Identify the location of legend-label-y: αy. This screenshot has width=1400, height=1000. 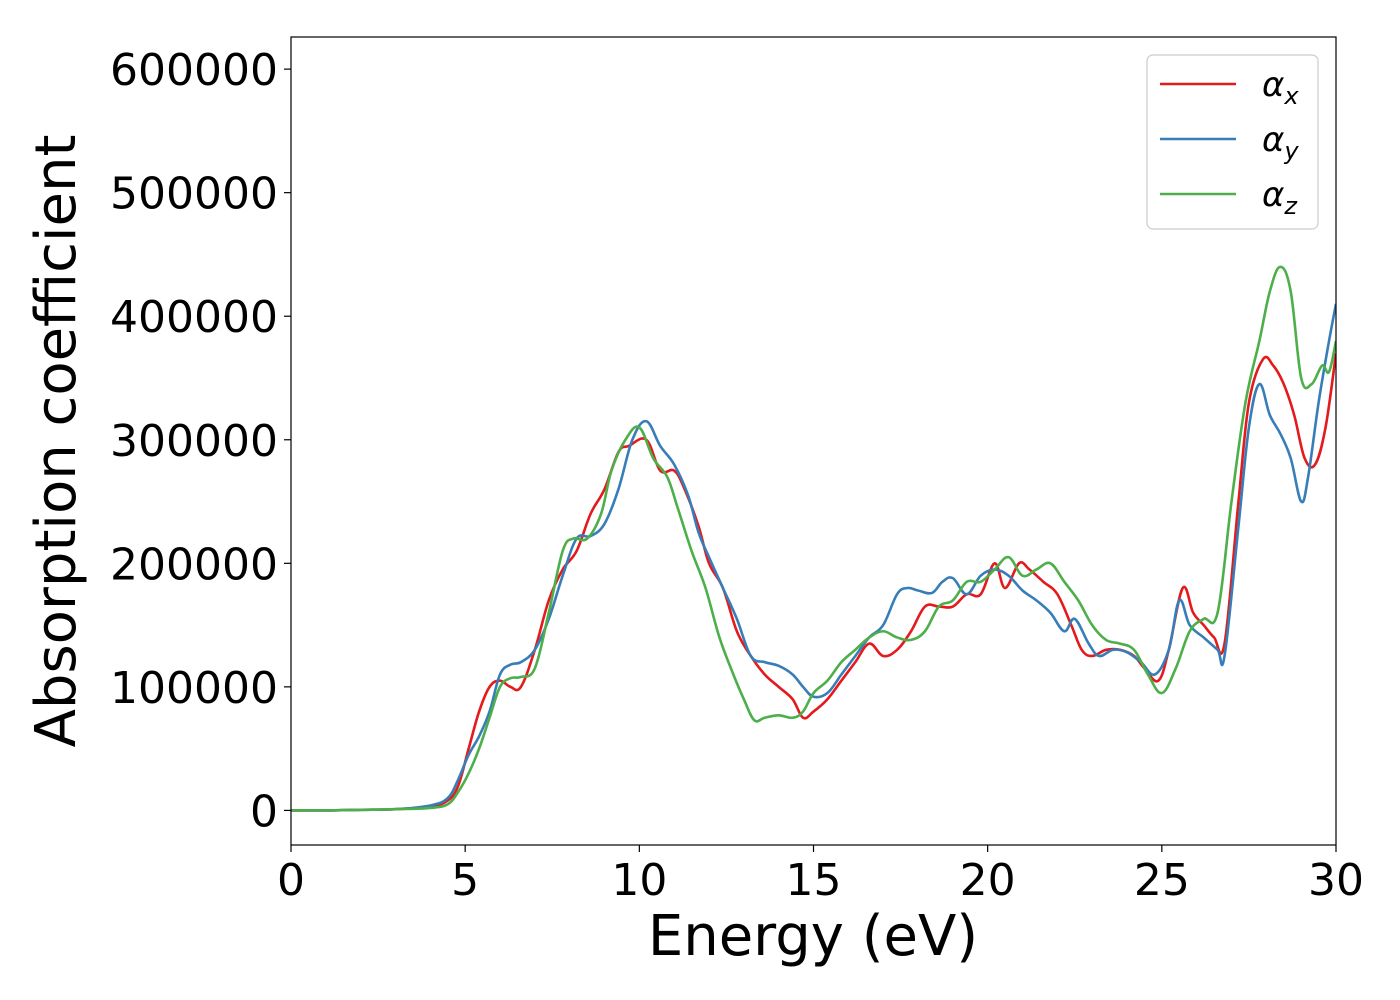
(1280, 142).